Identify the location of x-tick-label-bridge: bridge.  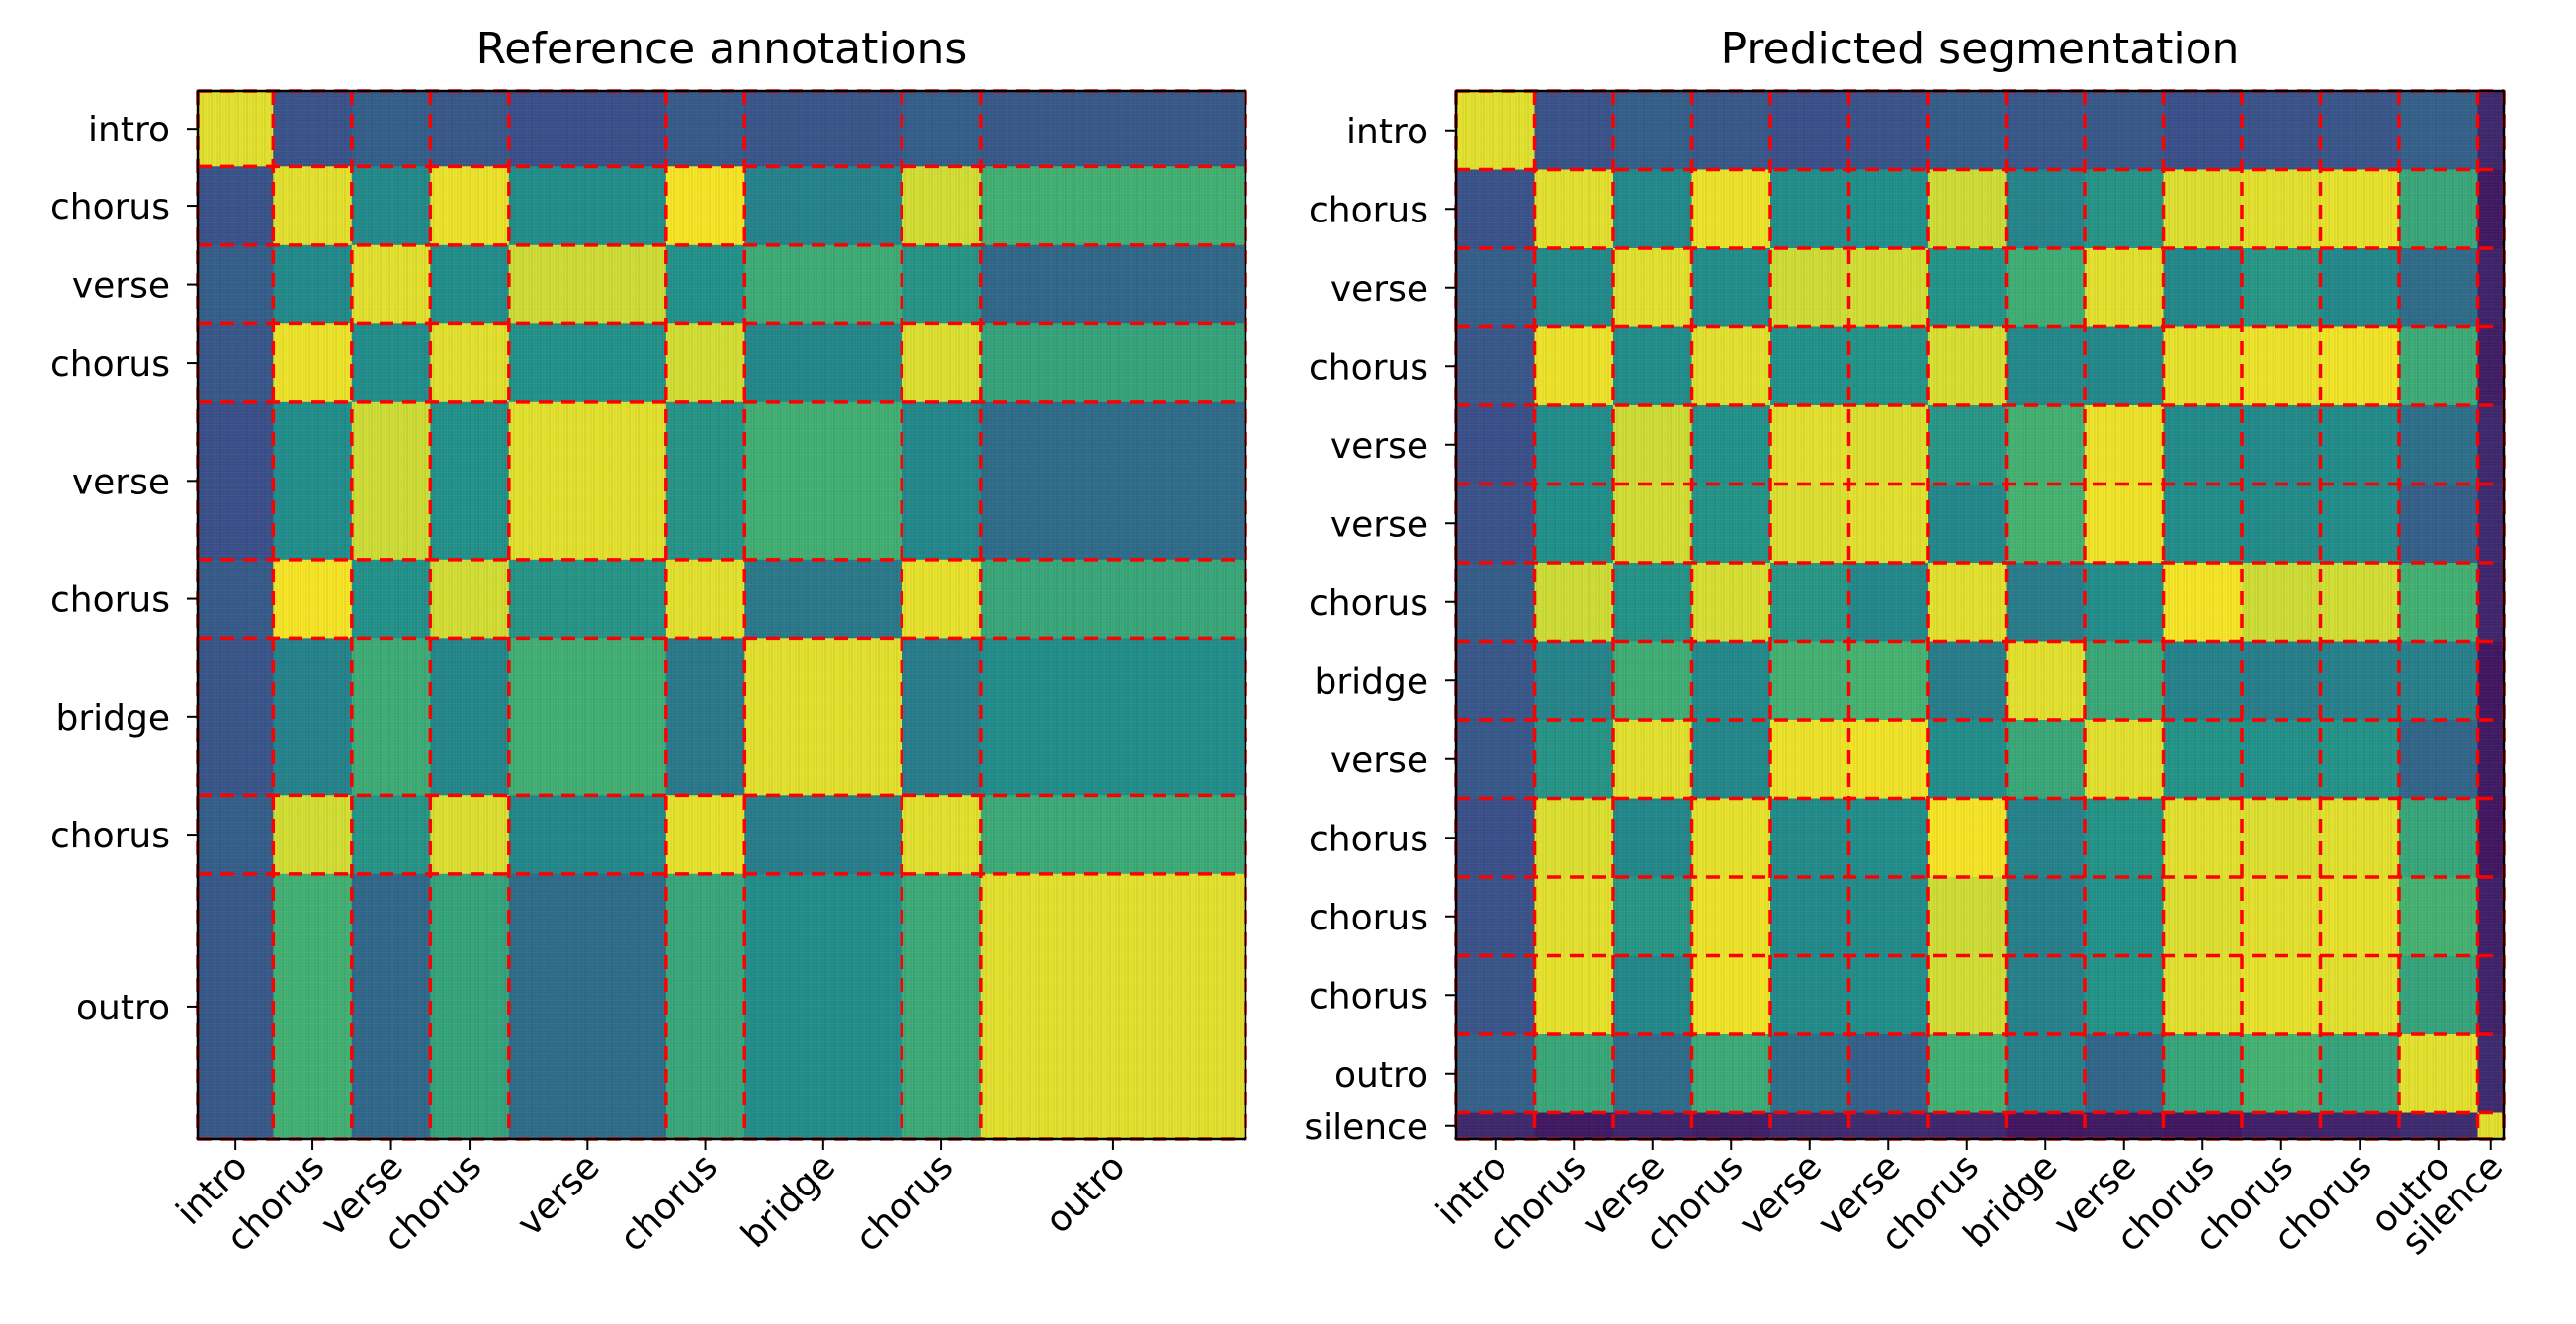
(789, 1201).